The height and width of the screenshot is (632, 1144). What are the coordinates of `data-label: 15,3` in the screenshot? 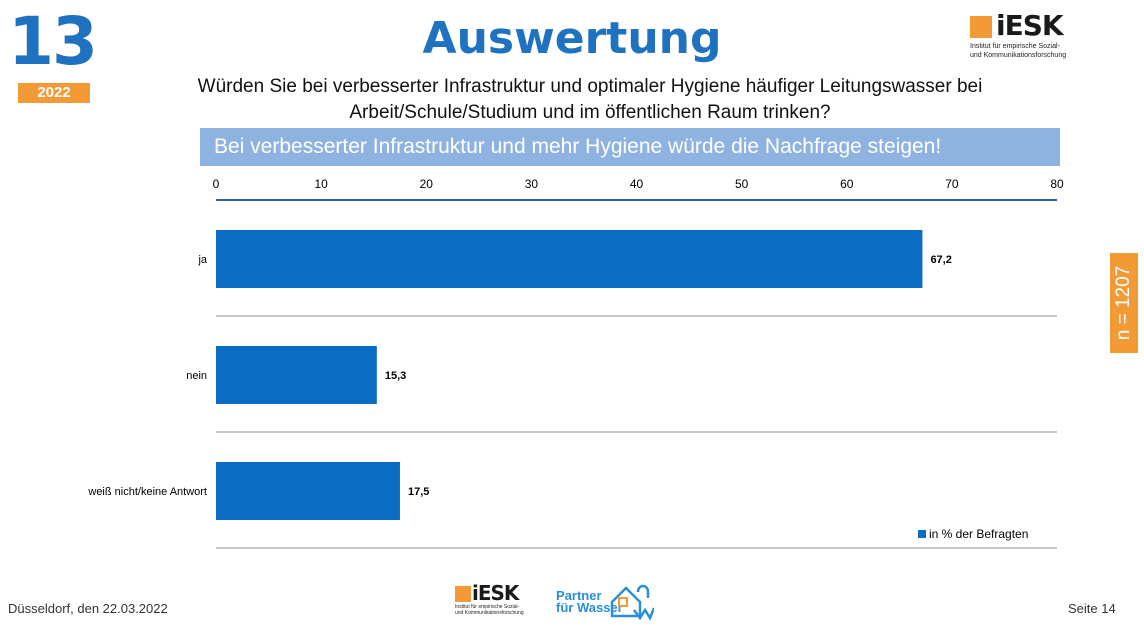 It's located at (395, 376).